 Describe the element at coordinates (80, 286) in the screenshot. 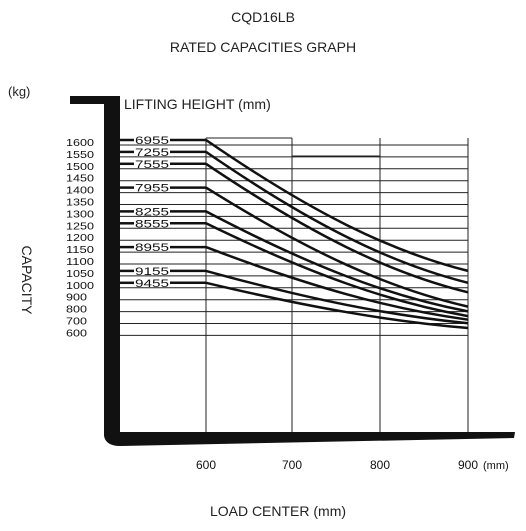

I see `y-tick-label: 1000` at that location.